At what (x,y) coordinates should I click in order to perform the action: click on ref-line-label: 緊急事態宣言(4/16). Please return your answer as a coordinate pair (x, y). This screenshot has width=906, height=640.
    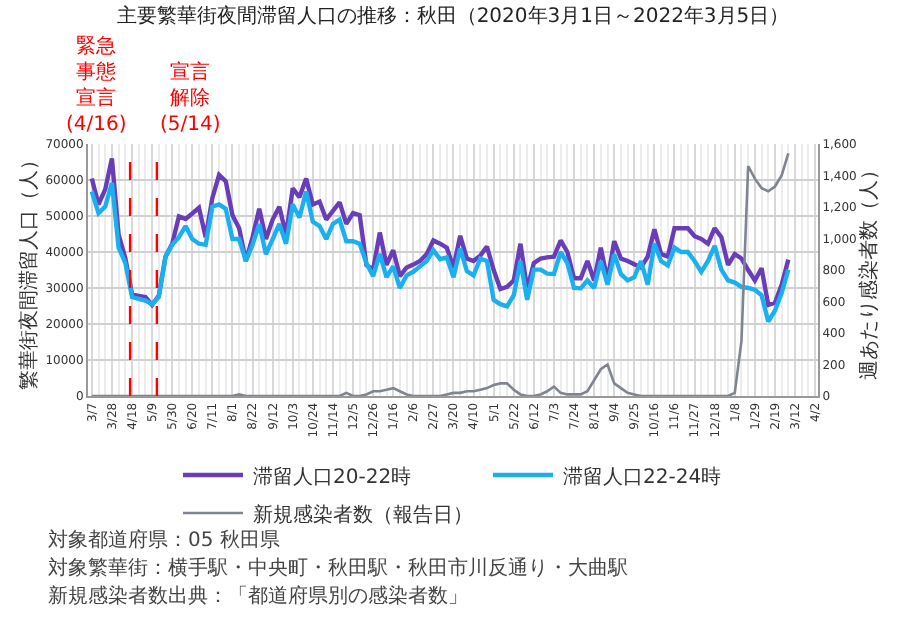
    Looking at the image, I should click on (96, 85).